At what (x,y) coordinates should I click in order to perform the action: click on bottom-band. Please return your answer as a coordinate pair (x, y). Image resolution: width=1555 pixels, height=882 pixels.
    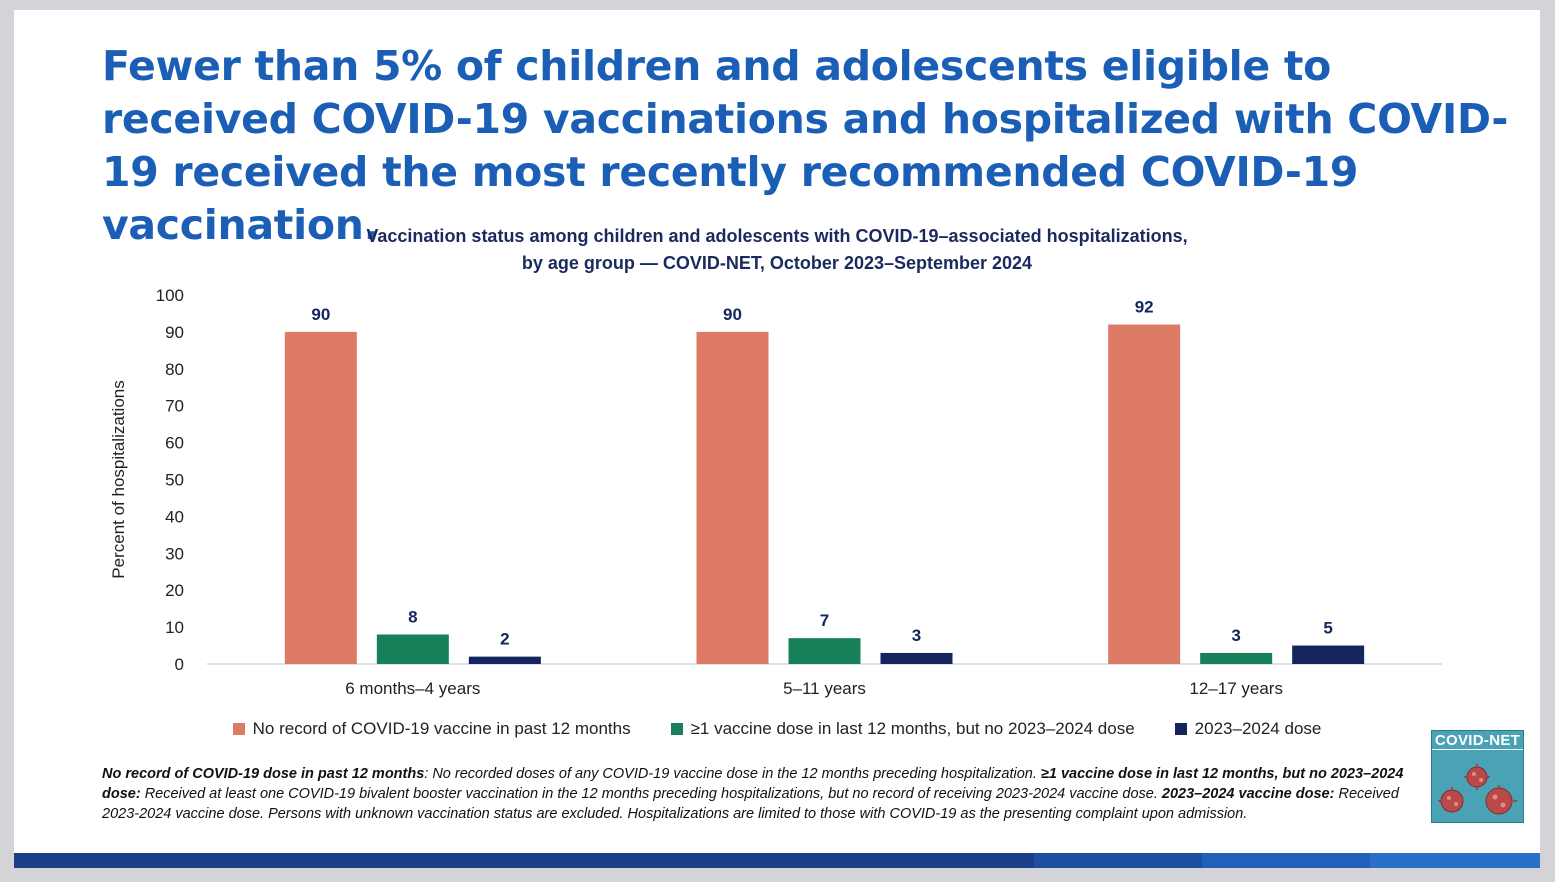
    Looking at the image, I should click on (777, 860).